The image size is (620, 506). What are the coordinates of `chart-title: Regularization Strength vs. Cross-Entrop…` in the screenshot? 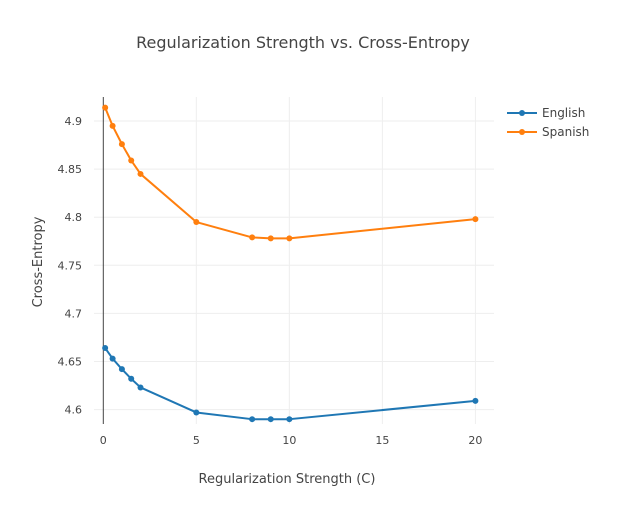 It's located at (303, 42).